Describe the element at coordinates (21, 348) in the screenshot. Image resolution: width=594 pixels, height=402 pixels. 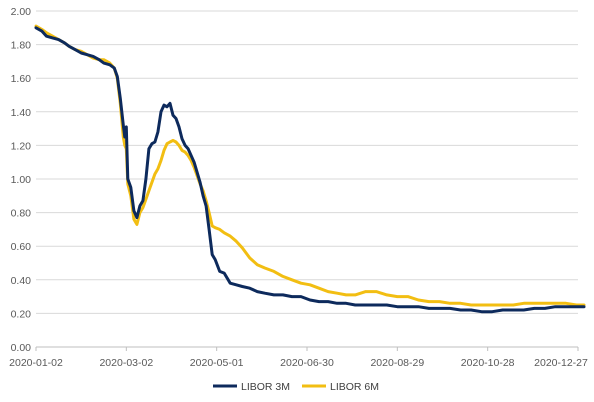
I see `y-tick-label: 0.00` at that location.